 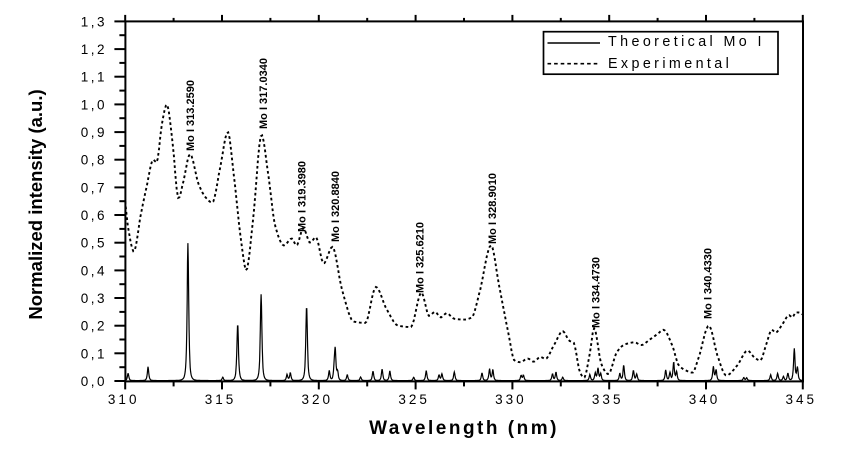 I want to click on svg-text: 320, so click(x=318, y=399).